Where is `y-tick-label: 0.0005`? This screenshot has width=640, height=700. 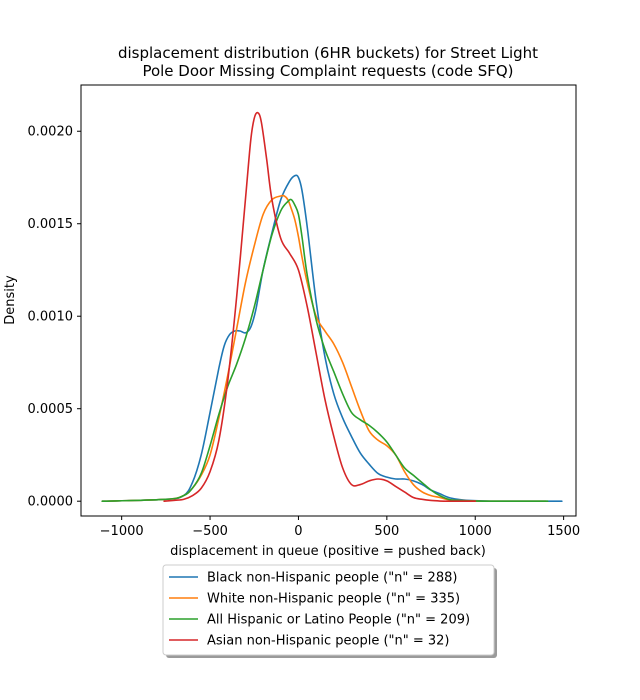 y-tick-label: 0.0005 is located at coordinates (51, 409).